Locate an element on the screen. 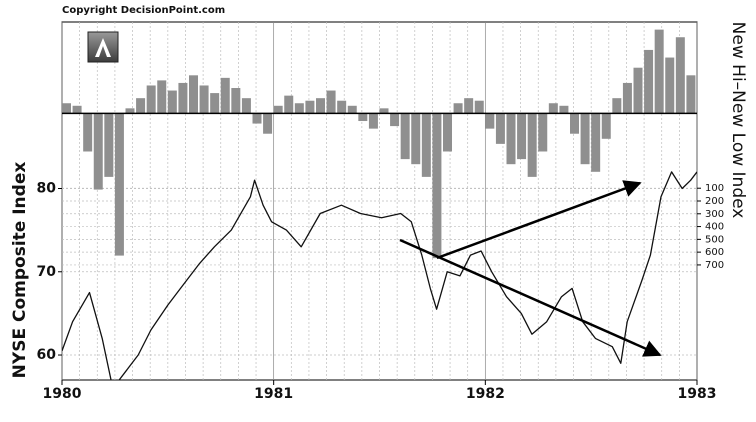 This screenshot has height=422, width=756. y-tick-label: 80 is located at coordinates (47, 189).